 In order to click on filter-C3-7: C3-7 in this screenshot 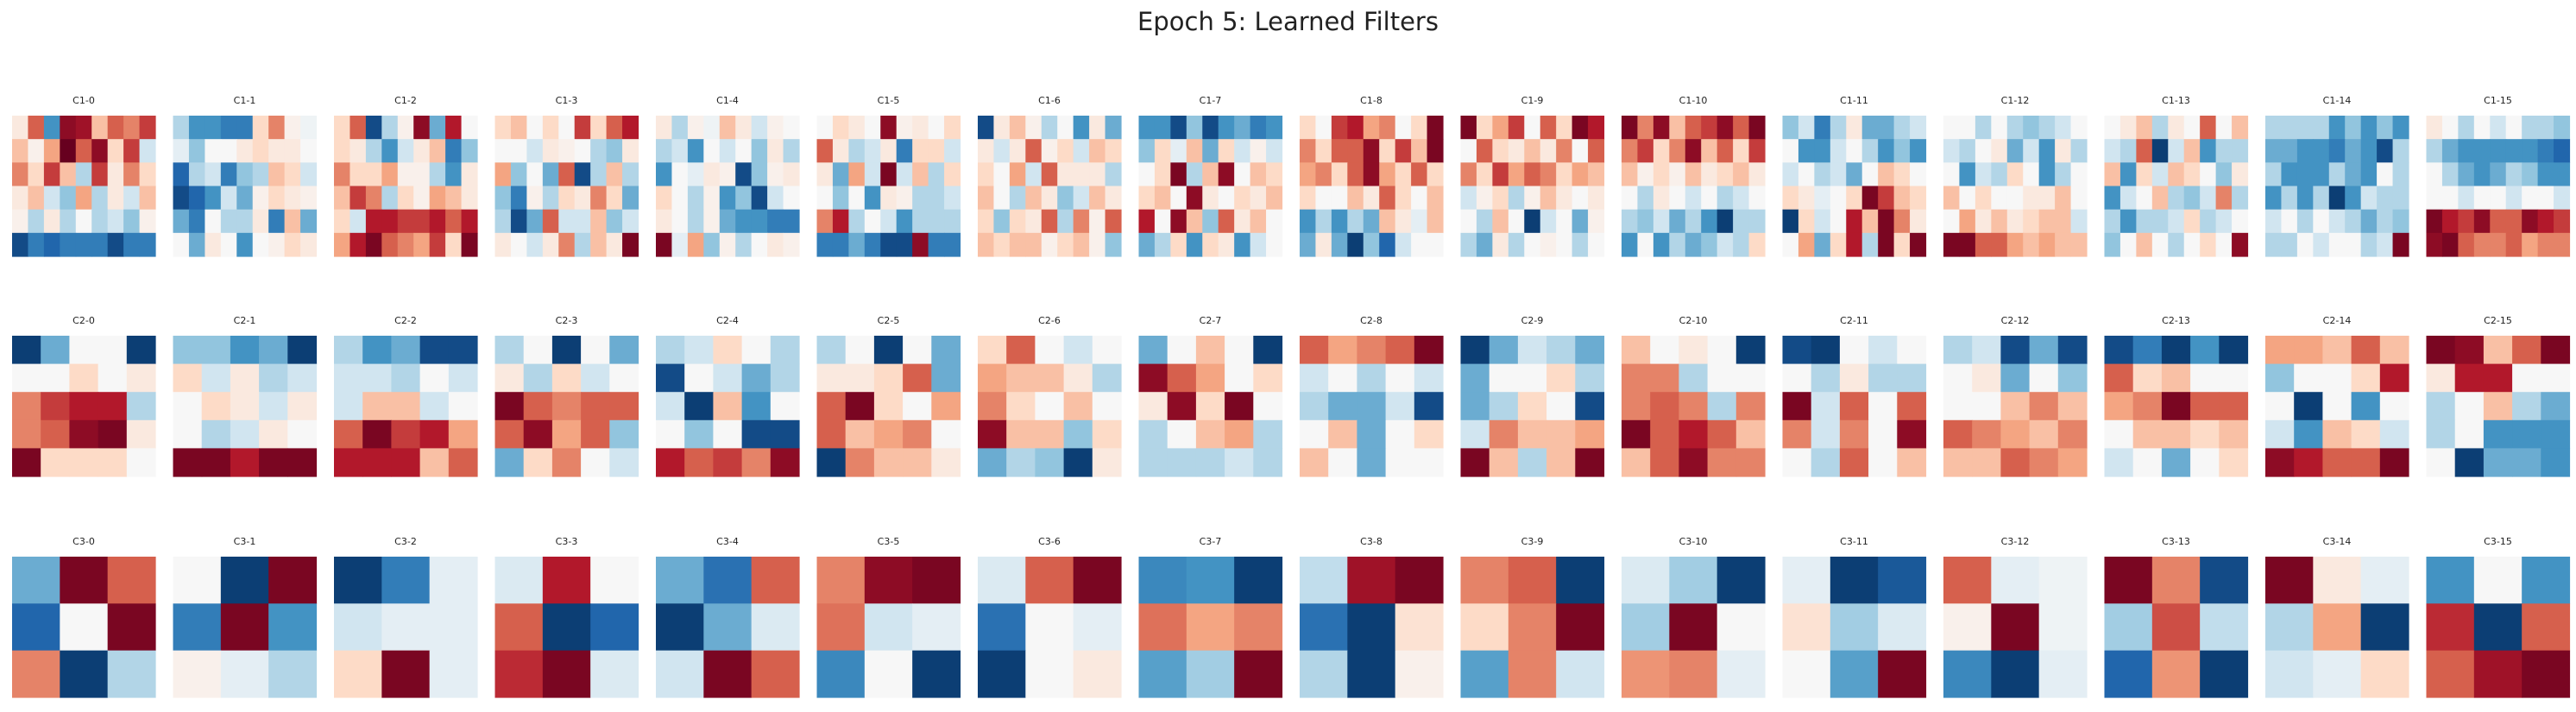, I will do `click(1210, 617)`.